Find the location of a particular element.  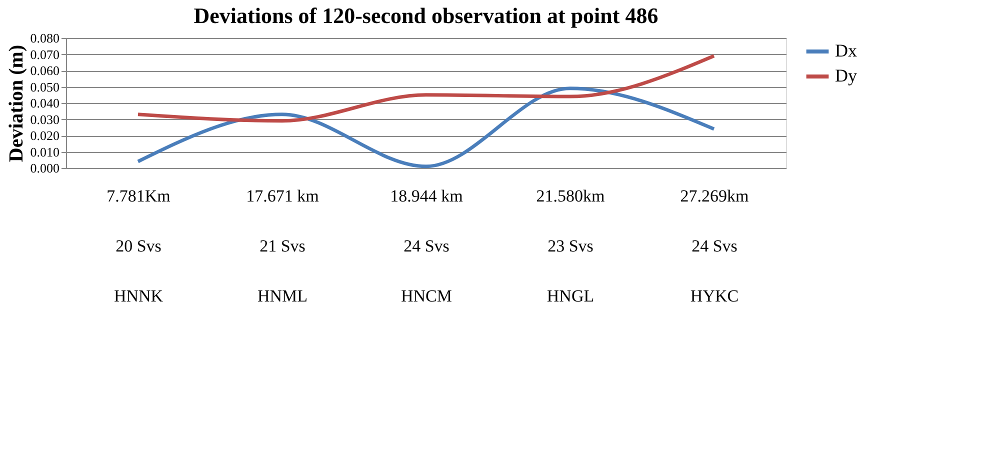

category-label: 18.944 km 24 Svs HNCM is located at coordinates (426, 246).